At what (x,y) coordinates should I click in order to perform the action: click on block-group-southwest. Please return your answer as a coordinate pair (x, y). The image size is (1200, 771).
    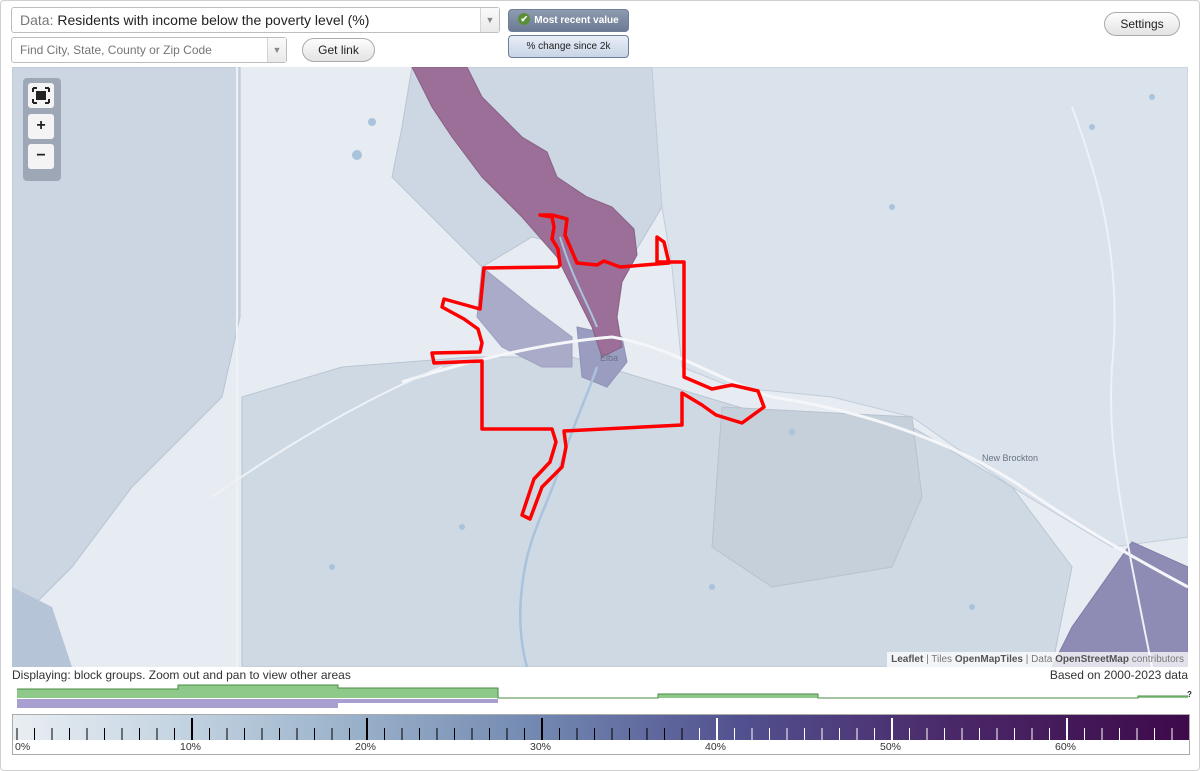
    Looking at the image, I should click on (42, 627).